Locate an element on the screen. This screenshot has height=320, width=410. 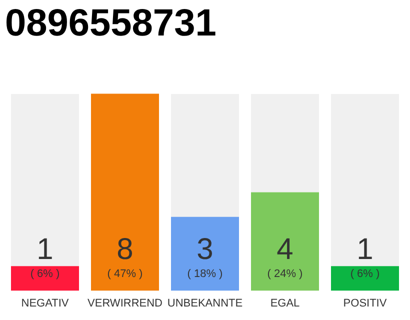
x-tick-label: UNBEKANNTE is located at coordinates (205, 303).